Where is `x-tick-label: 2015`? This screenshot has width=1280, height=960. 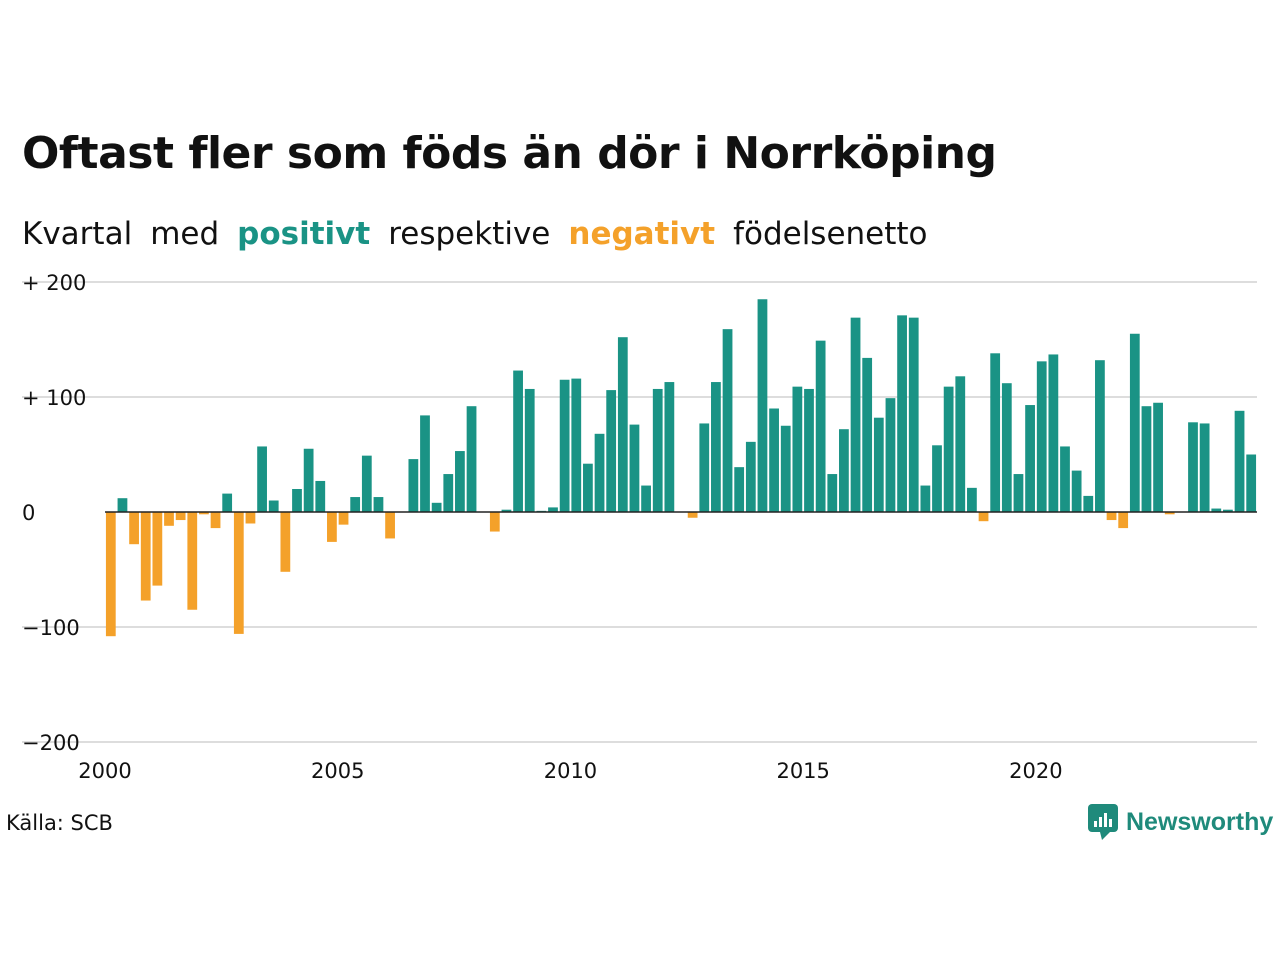 x-tick-label: 2015 is located at coordinates (802, 771).